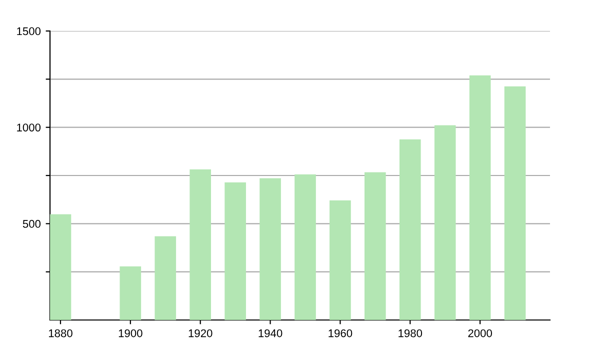  What do you see at coordinates (340, 333) in the screenshot?
I see `x-tick-label: 1960` at bounding box center [340, 333].